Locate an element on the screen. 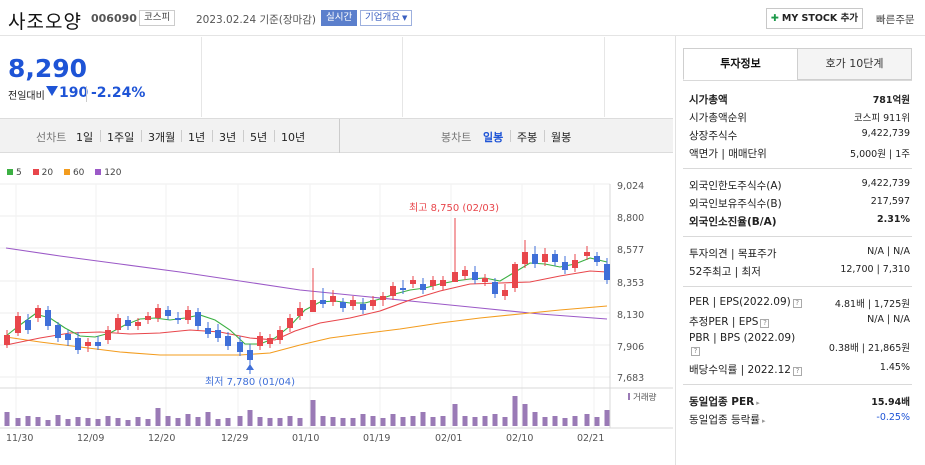 Image resolution: width=925 pixels, height=465 pixels. info-row-pbr: PBR | BPS (2022.09)? 0.38배 | 21,865원 is located at coordinates (799, 347).